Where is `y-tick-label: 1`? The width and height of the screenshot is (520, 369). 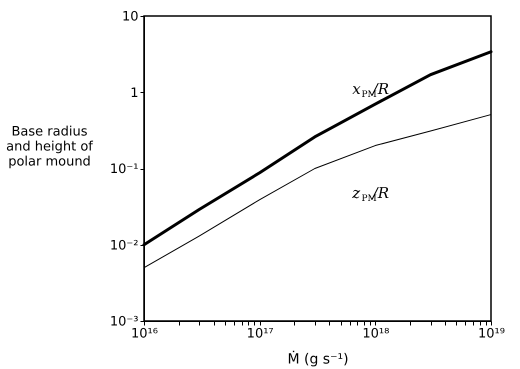
y-tick-label: 1 is located at coordinates (134, 93).